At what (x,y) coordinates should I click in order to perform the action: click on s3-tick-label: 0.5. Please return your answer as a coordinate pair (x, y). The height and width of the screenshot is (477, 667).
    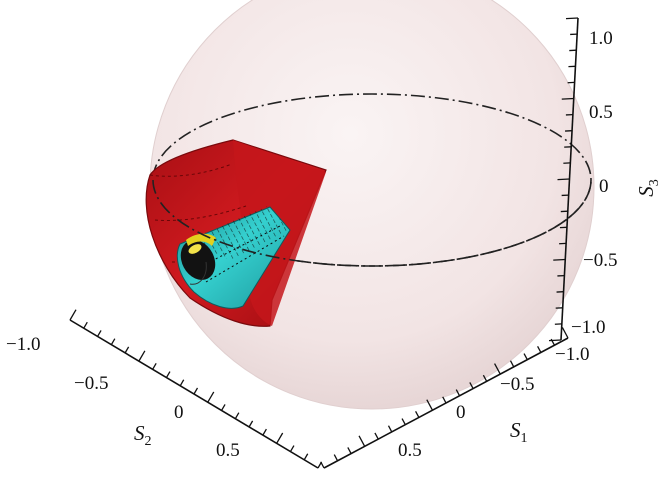
    Looking at the image, I should click on (601, 112).